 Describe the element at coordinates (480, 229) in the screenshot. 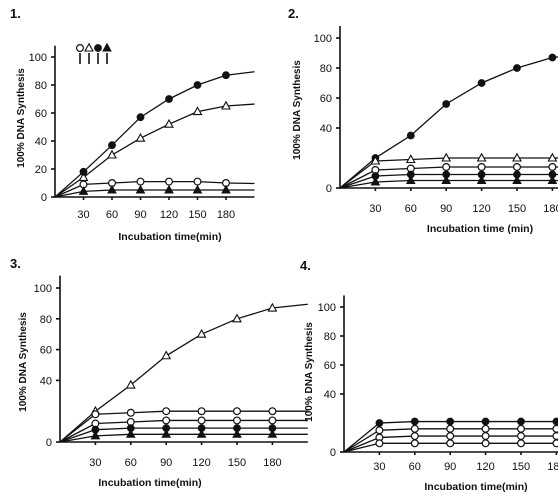

I see `x-axis-label: Incubation time (min)` at that location.